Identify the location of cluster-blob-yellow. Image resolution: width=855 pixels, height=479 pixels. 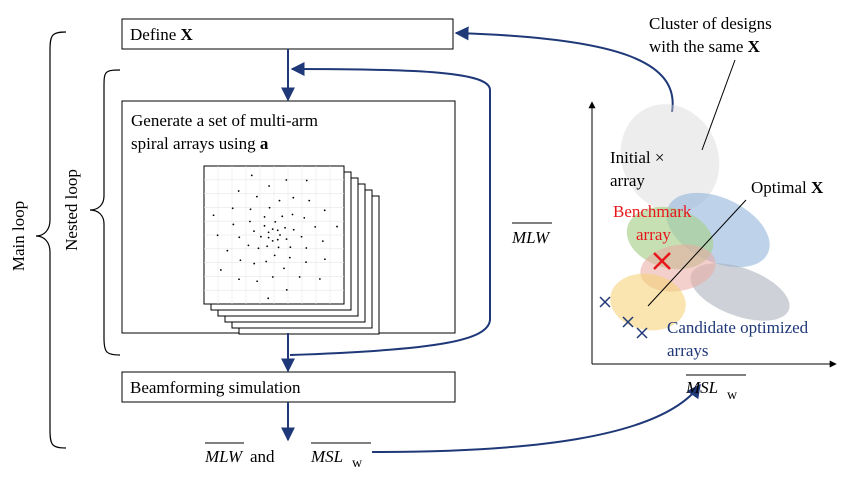
(648, 302).